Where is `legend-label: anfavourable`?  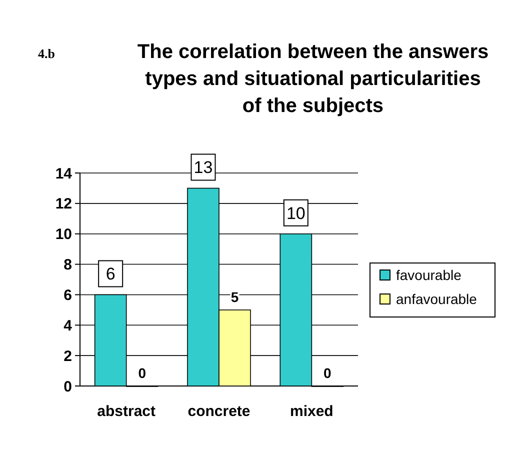
legend-label: anfavourable is located at coordinates (437, 298).